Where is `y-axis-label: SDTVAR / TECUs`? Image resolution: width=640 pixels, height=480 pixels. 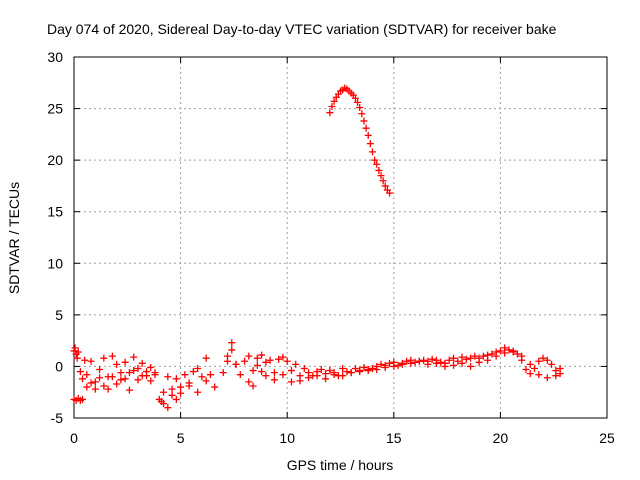
y-axis-label: SDTVAR / TECUs is located at coordinates (14, 238).